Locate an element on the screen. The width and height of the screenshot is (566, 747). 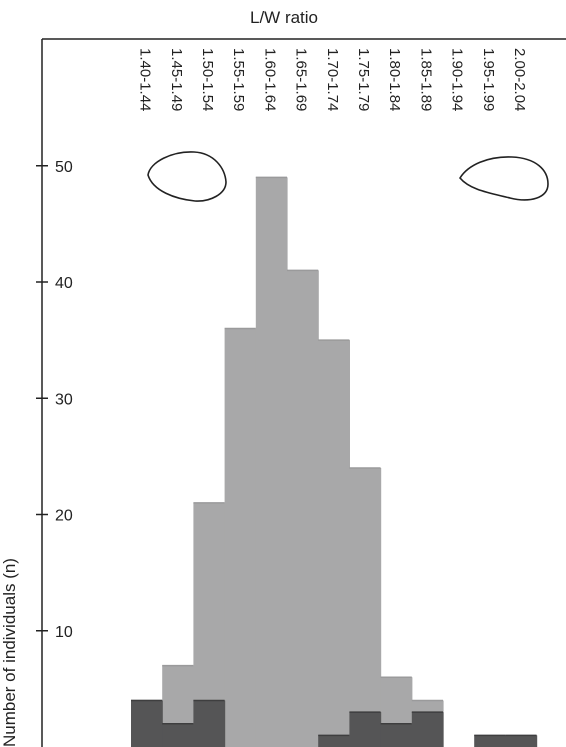
x-label-1.55-1.59: 1.55-1.59 is located at coordinates (238, 79).